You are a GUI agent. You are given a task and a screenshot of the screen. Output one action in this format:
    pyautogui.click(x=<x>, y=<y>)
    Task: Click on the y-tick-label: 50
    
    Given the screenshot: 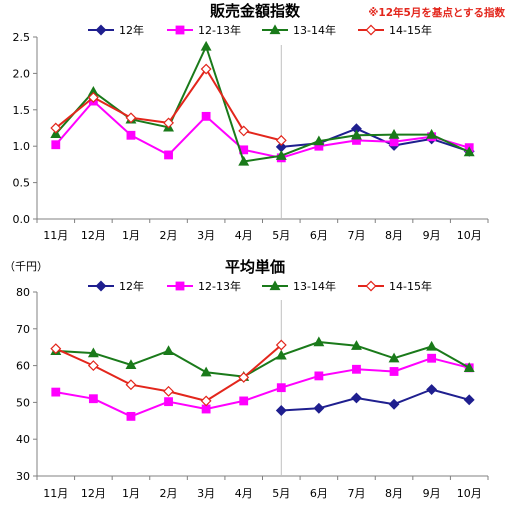 What is the action you would take?
    pyautogui.click(x=23, y=402)
    